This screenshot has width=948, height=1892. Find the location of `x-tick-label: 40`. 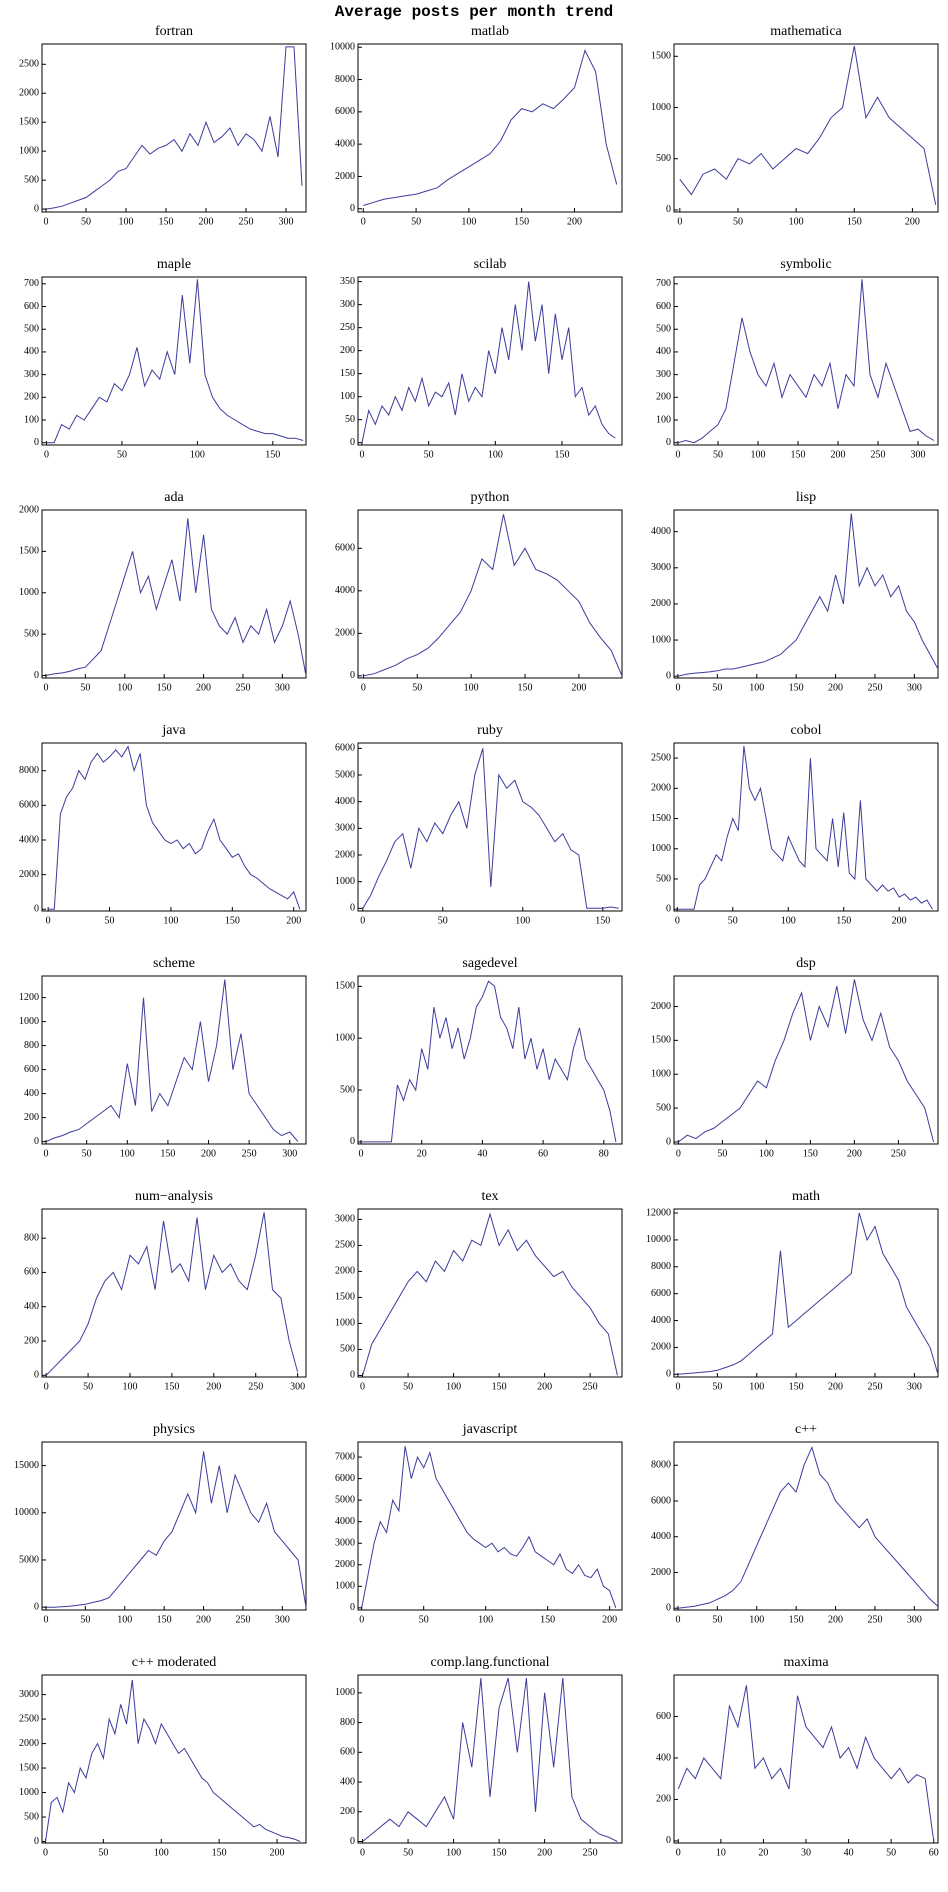

x-tick-label: 40 is located at coordinates (482, 1153).